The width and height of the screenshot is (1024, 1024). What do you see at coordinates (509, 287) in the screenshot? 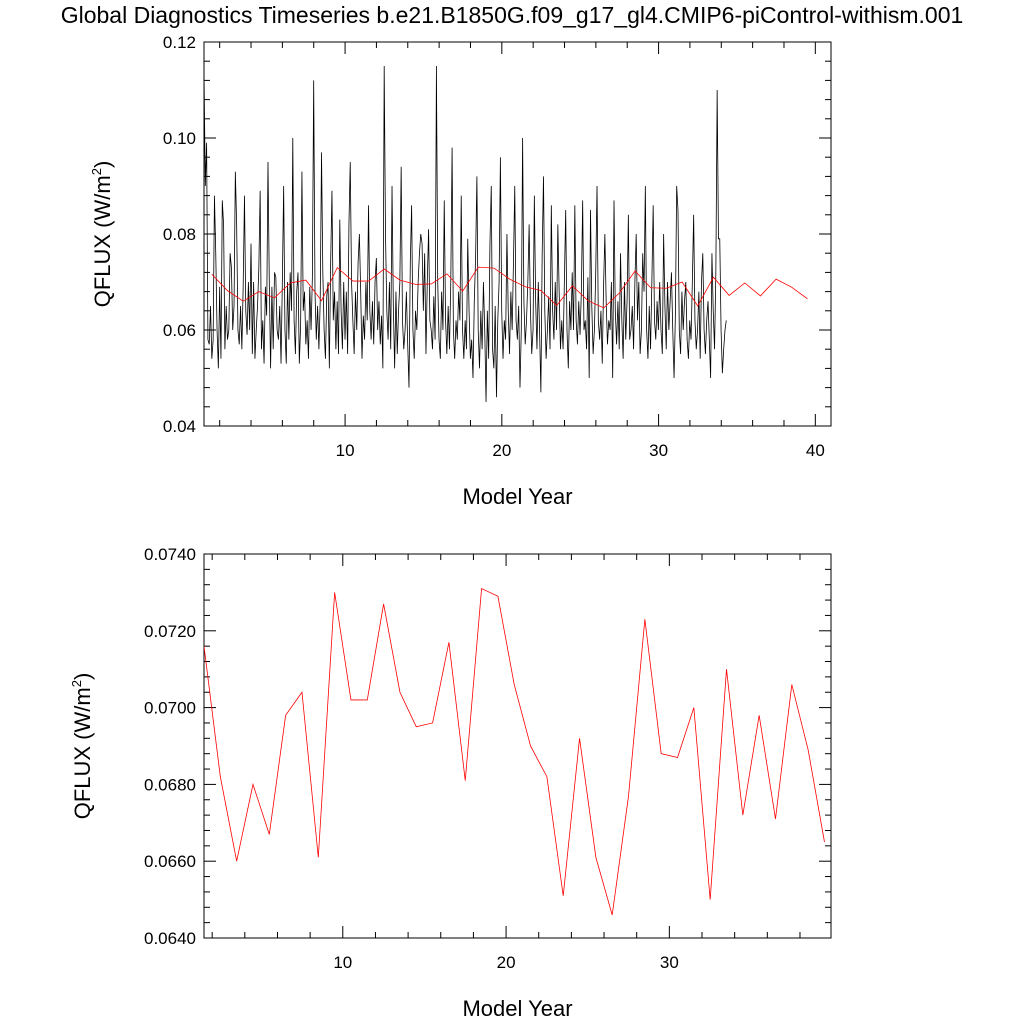
I see `series-line-annual-mean` at bounding box center [509, 287].